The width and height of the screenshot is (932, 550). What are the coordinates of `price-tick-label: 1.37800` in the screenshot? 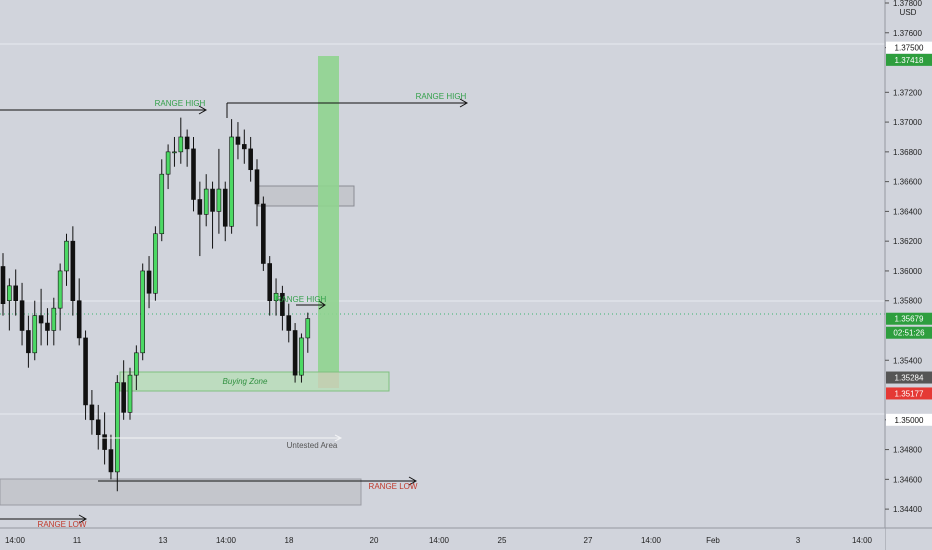 It's located at (907, 4).